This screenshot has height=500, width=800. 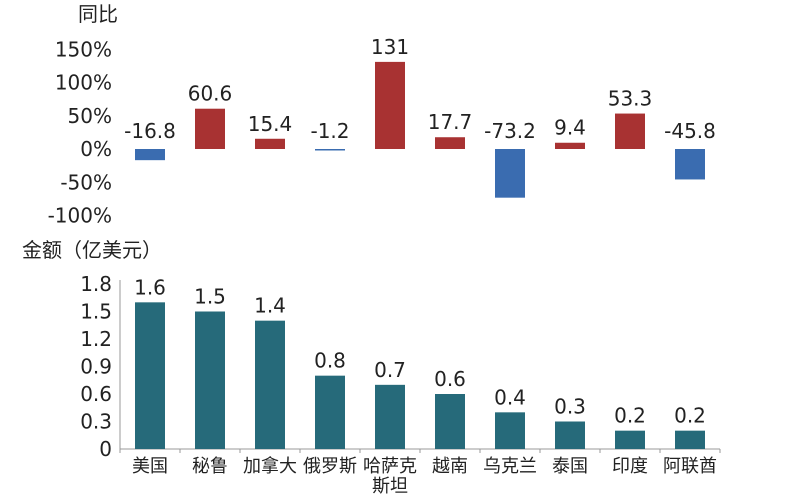 What do you see at coordinates (98, 14) in the screenshot?
I see `yoy-axis-title: 同比` at bounding box center [98, 14].